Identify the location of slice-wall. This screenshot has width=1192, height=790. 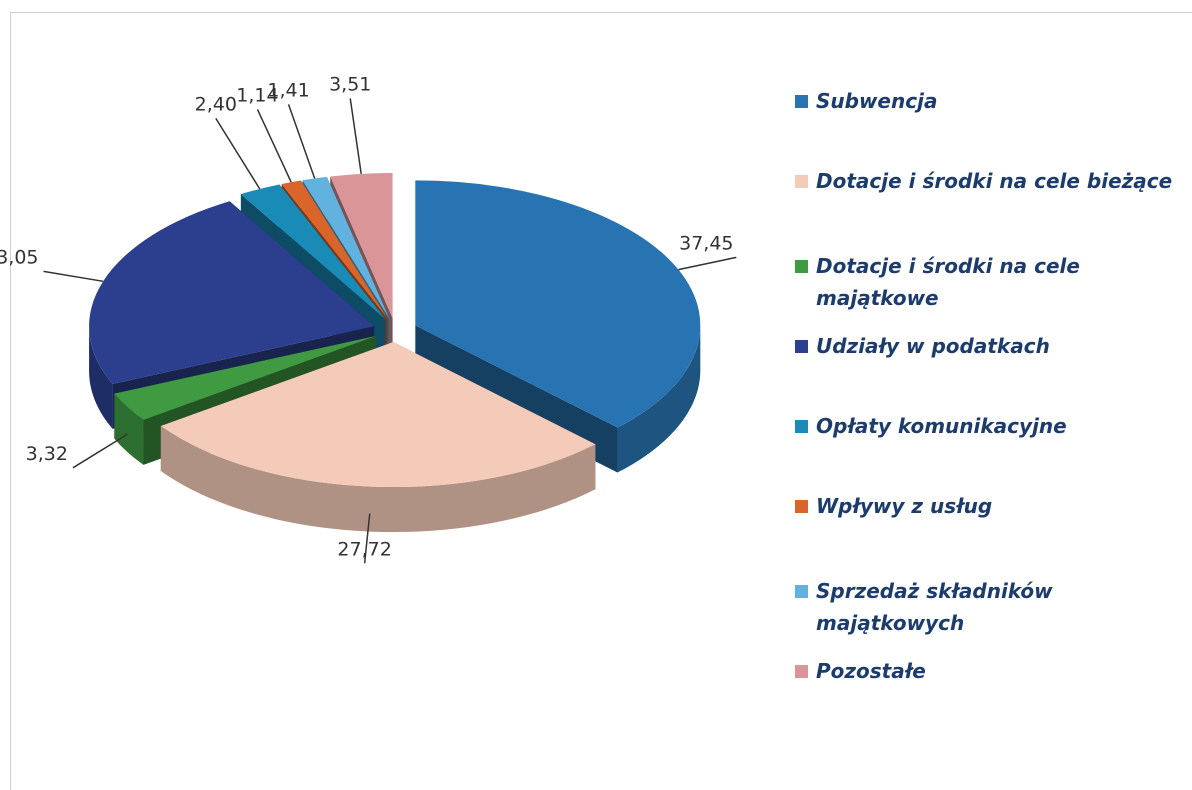
(245, 387).